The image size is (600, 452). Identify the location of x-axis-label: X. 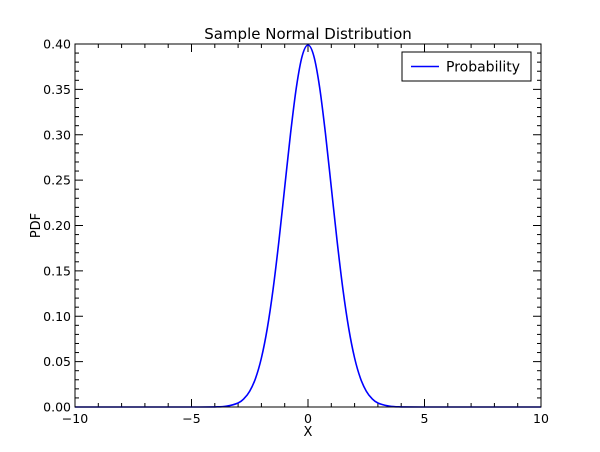
(308, 432).